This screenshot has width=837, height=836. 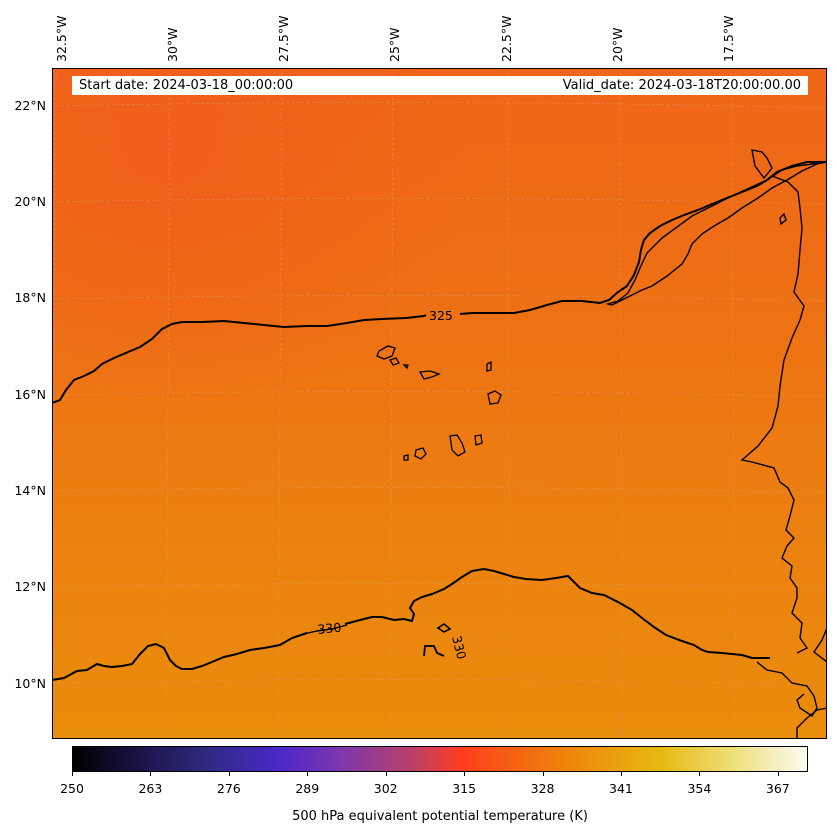 I want to click on islands, so click(x=439, y=403).